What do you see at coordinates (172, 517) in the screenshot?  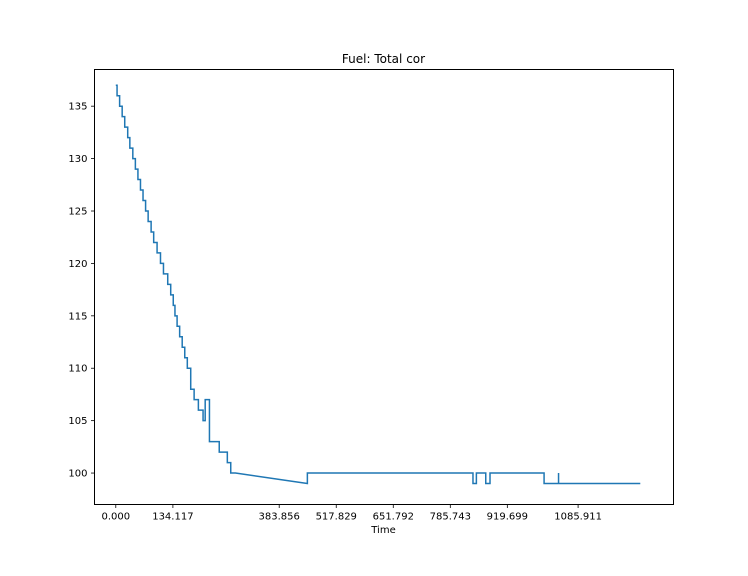 I see `x-tick-label: 134.117` at bounding box center [172, 517].